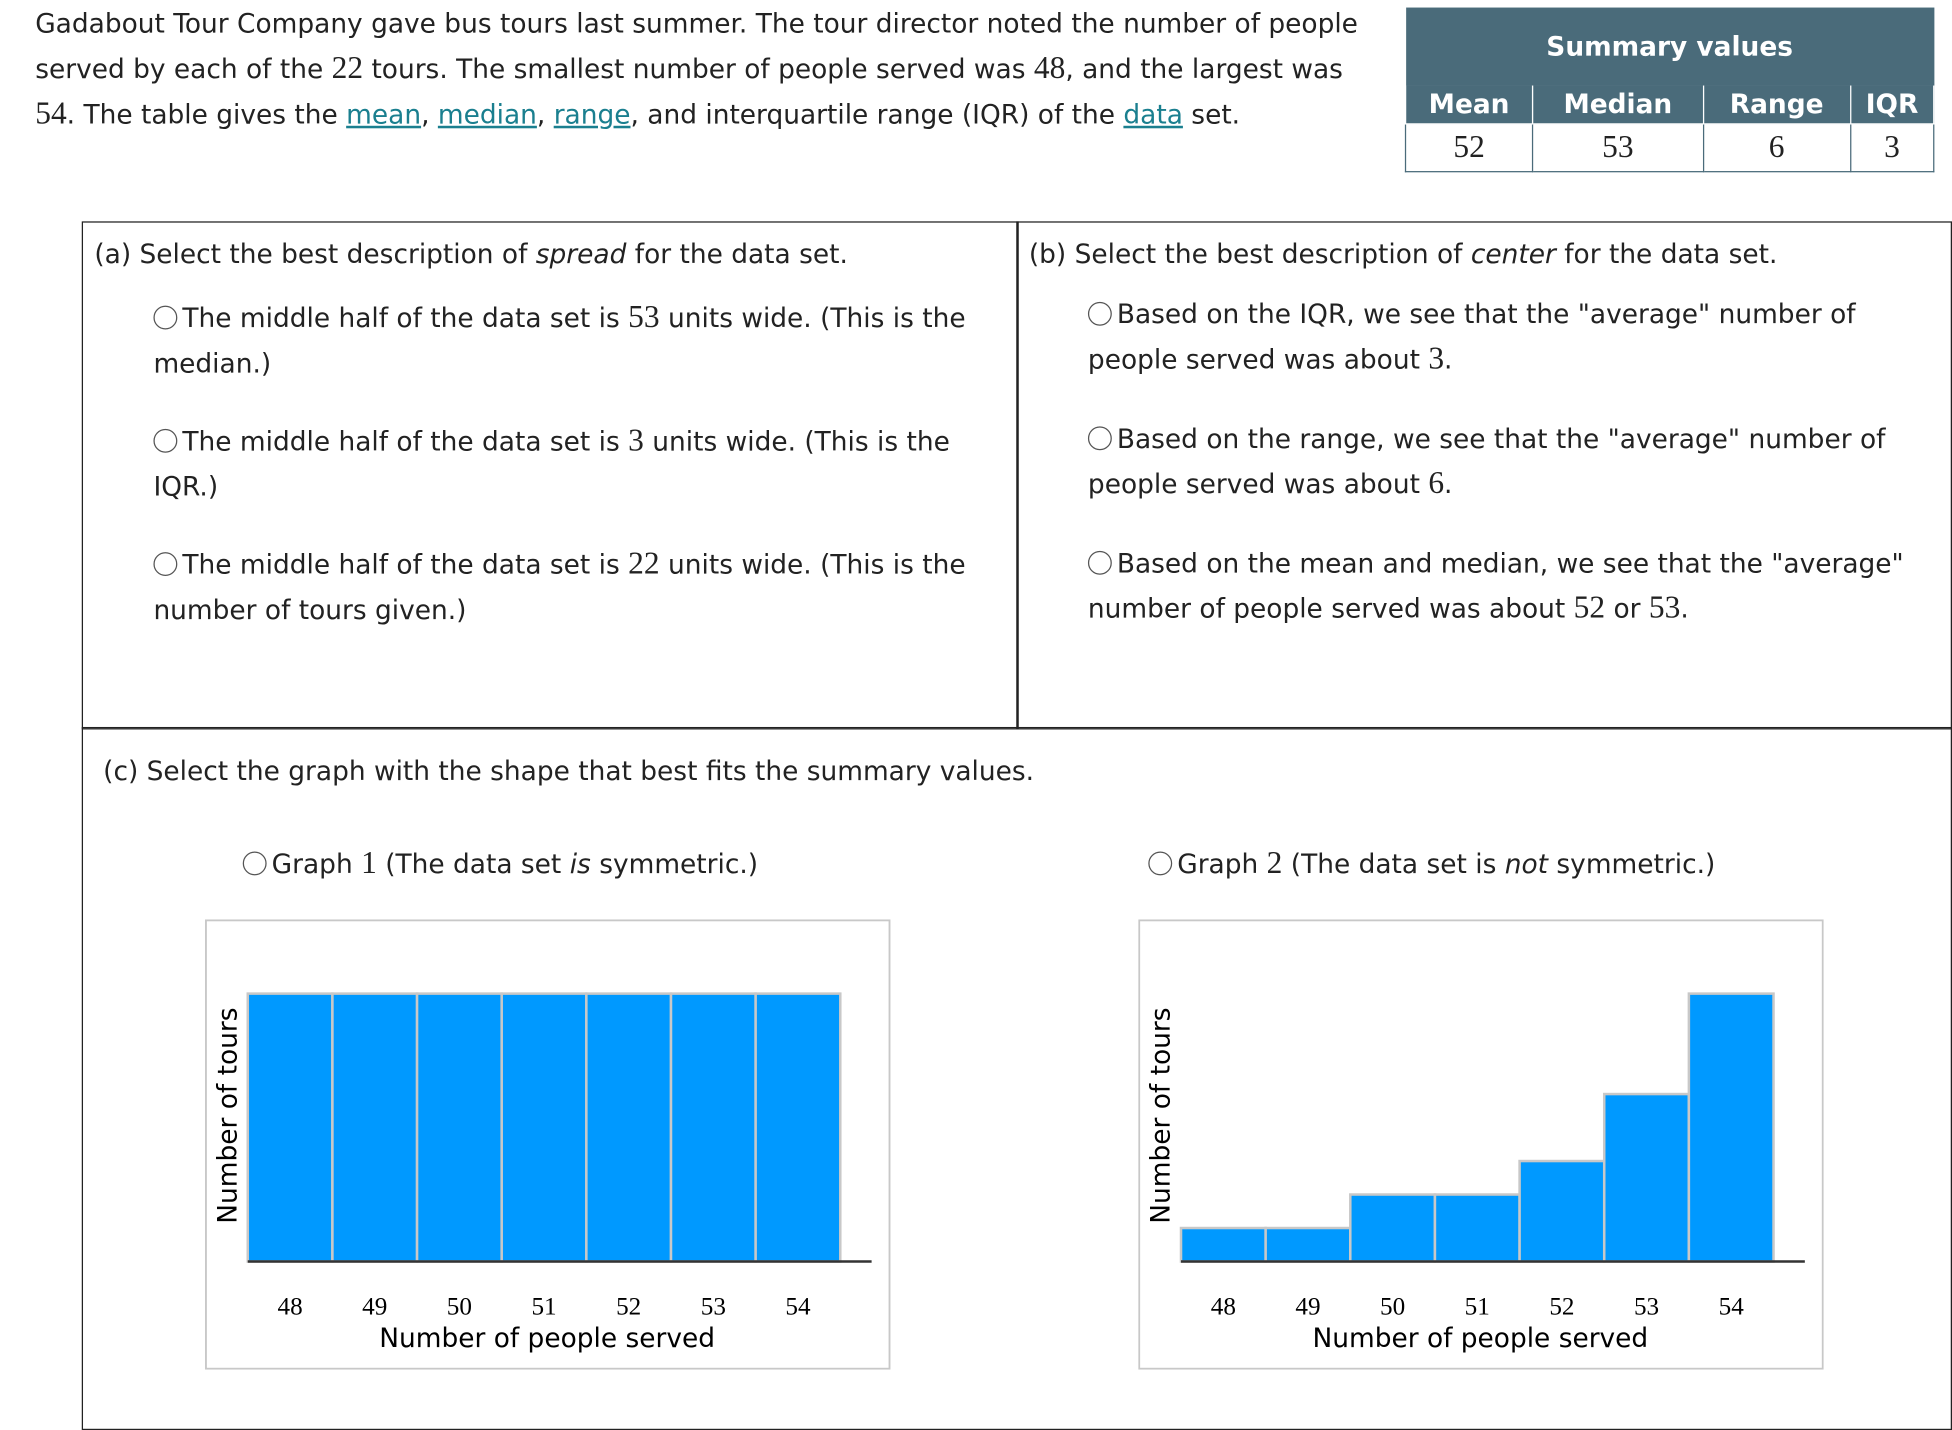 This screenshot has width=1952, height=1430. I want to click on value-cell: 3, so click(1892, 148).